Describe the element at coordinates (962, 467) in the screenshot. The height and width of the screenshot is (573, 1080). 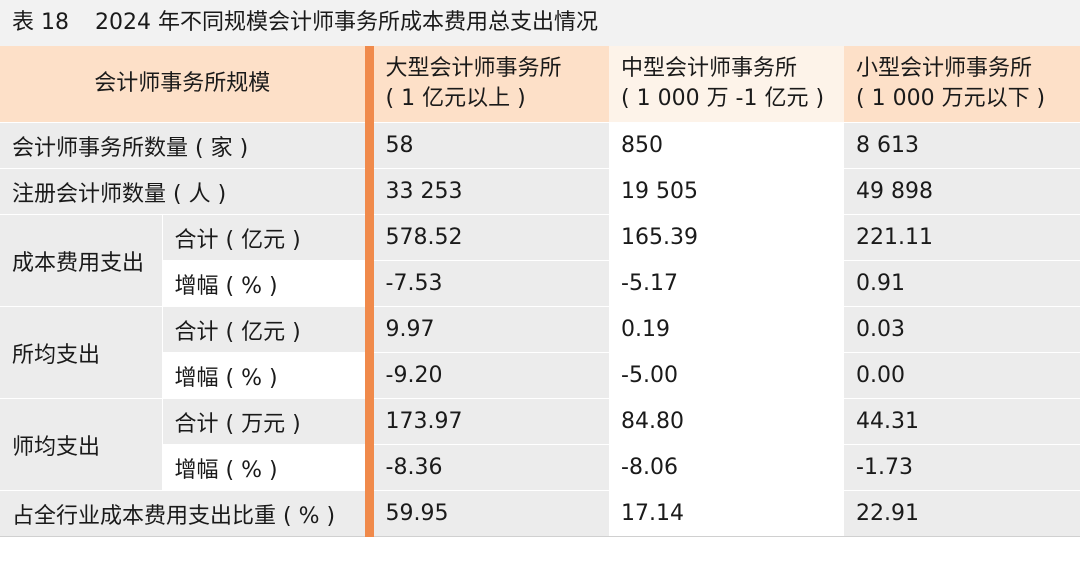
I see `cell-value: -1.73` at that location.